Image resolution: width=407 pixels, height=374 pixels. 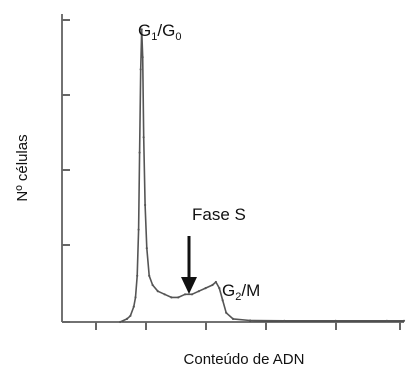 What do you see at coordinates (189, 265) in the screenshot?
I see `phase-s-arrow-icon` at bounding box center [189, 265].